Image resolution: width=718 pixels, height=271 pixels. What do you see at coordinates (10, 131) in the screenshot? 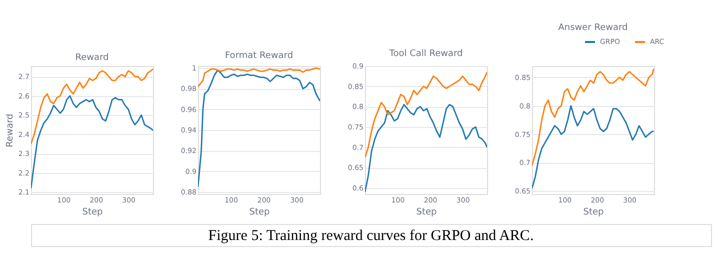
I see `y-axis-title: Reward` at bounding box center [10, 131].